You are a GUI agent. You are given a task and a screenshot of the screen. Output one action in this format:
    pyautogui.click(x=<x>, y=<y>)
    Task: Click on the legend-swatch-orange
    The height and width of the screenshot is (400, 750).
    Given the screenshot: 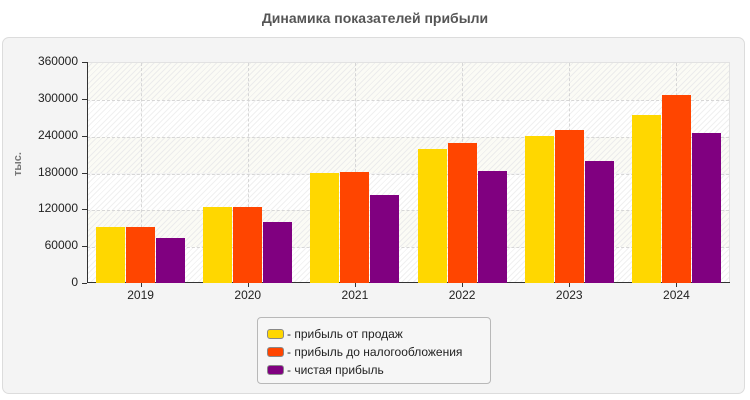 What is the action you would take?
    pyautogui.click(x=275, y=352)
    